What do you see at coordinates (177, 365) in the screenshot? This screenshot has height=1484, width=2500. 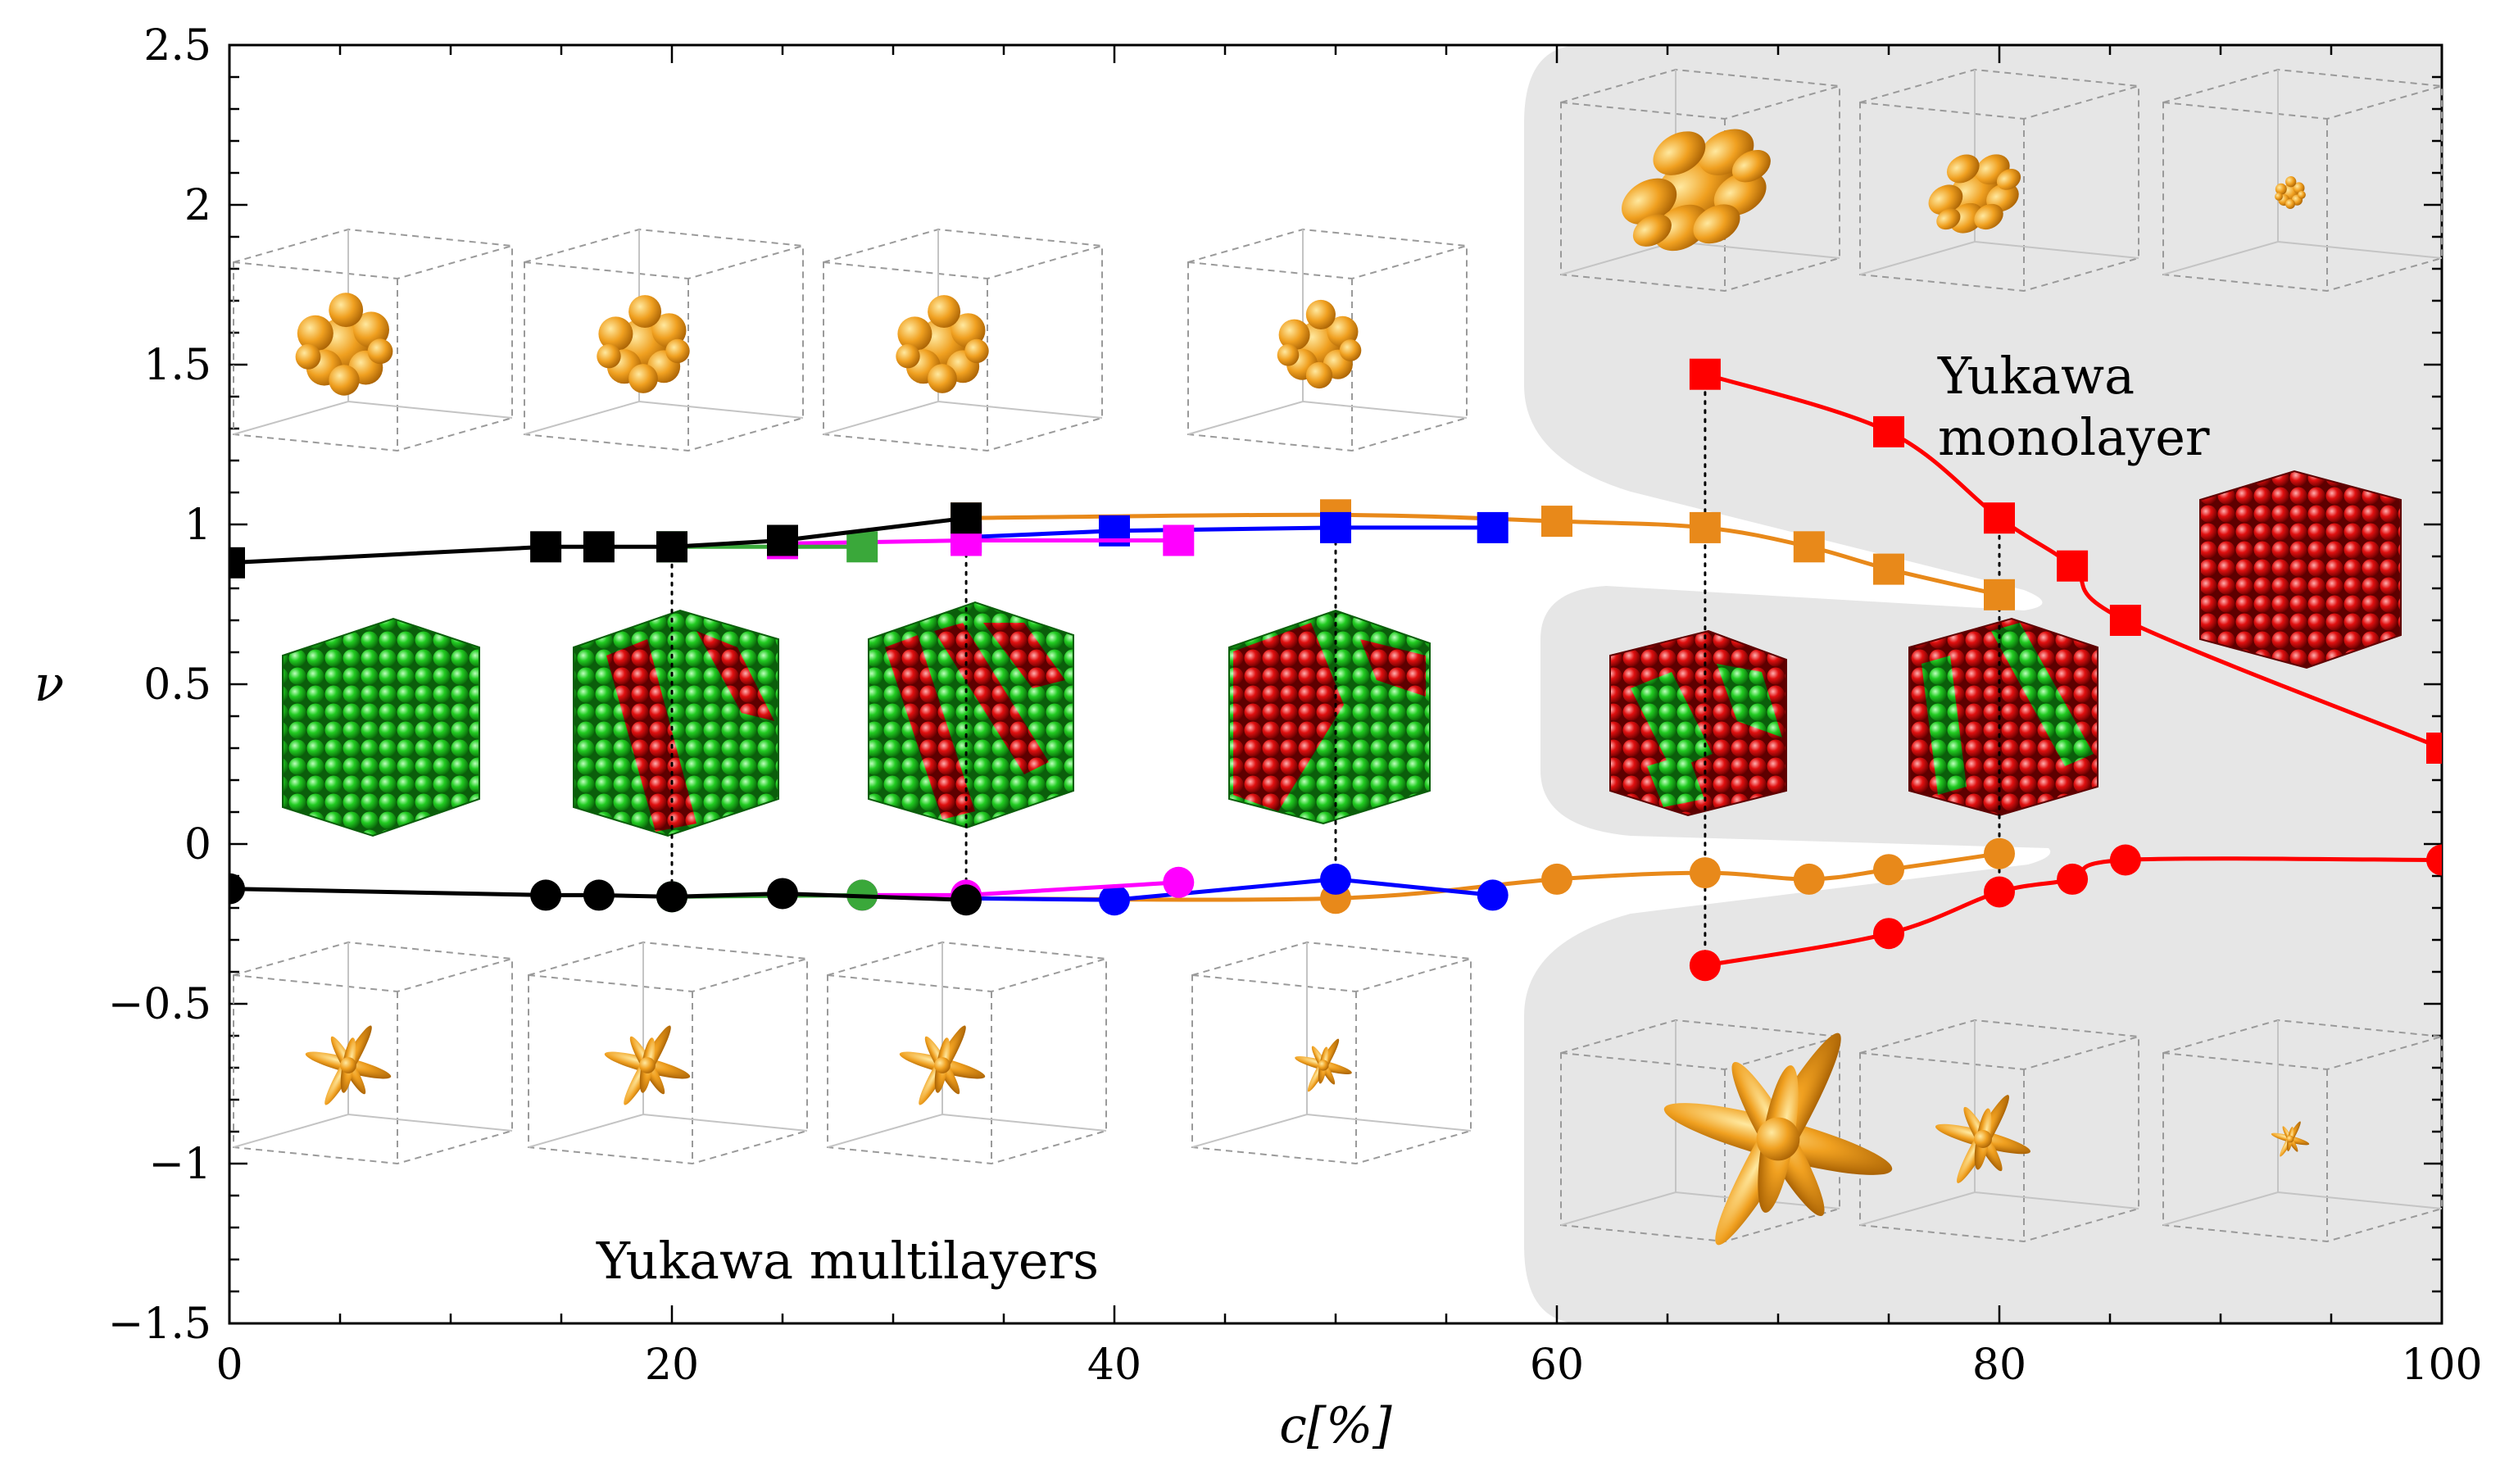 I see `y-tick-label: 1.5` at bounding box center [177, 365].